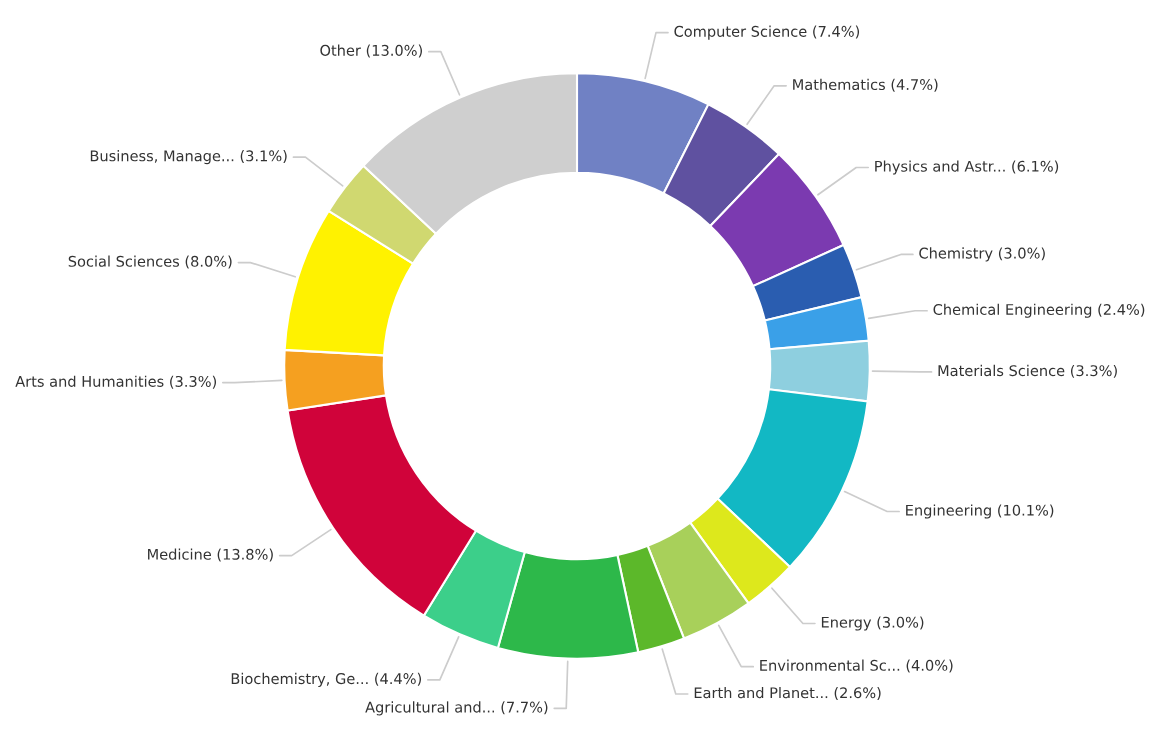 The image size is (1154, 732). What do you see at coordinates (967, 167) in the screenshot?
I see `slice-label: Physics and Astr... (6.1%)` at bounding box center [967, 167].